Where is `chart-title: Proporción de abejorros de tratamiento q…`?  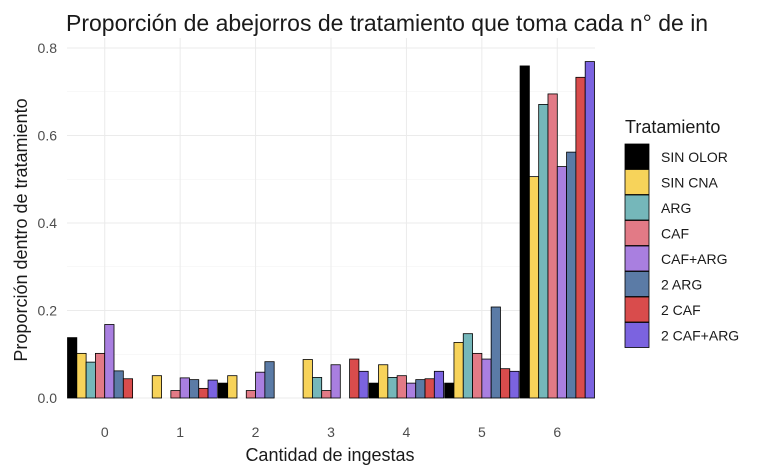
chart-title: Proporción de abejorros de tratamiento q… is located at coordinates (387, 23).